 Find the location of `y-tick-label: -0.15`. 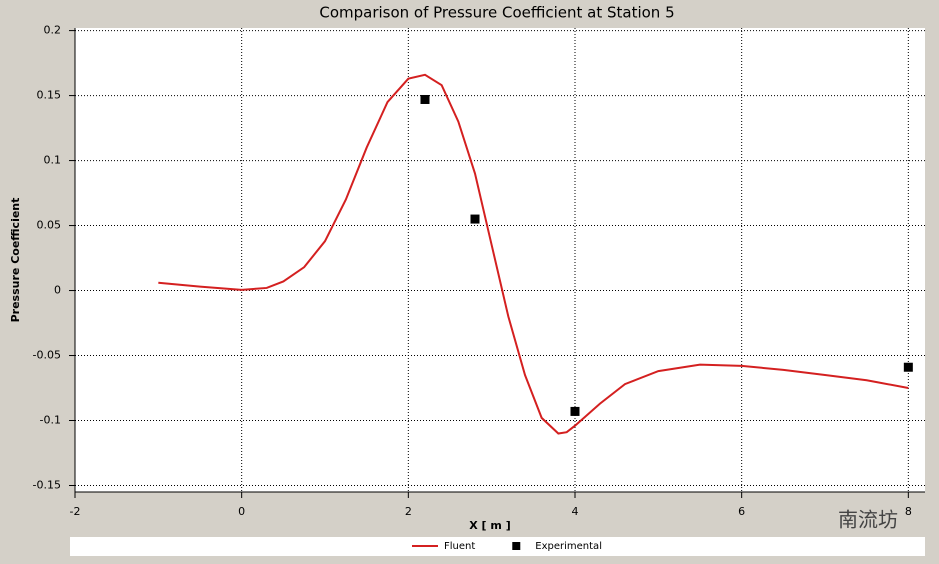

y-tick-label: -0.15 is located at coordinates (47, 485).